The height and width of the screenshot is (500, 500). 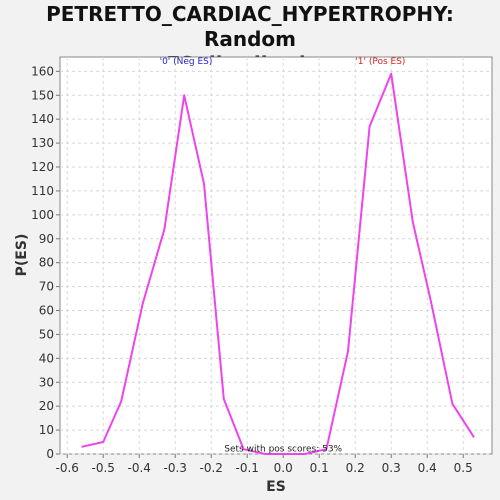 What do you see at coordinates (46, 358) in the screenshot?
I see `y-tick-label: 40` at bounding box center [46, 358].